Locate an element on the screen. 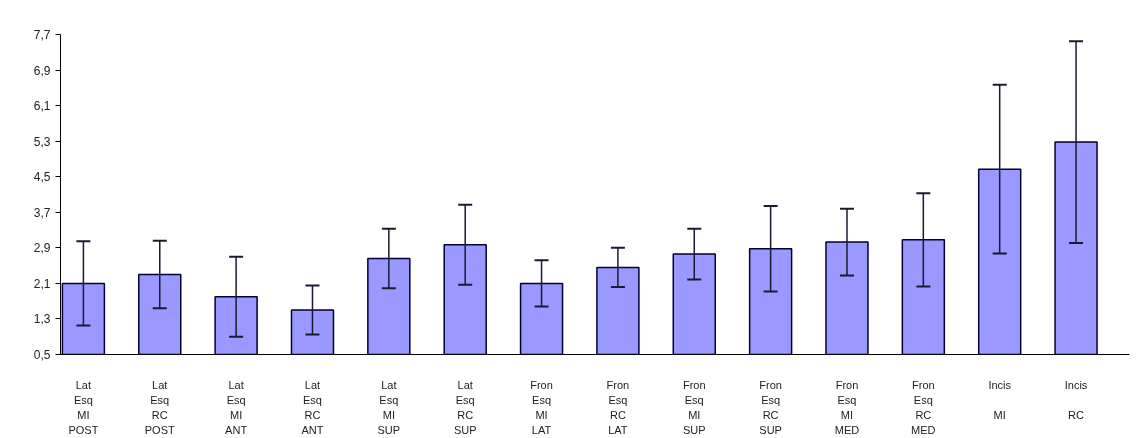 This screenshot has height=438, width=1139. x-tick-label: Fron Esq MI MED is located at coordinates (847, 407).